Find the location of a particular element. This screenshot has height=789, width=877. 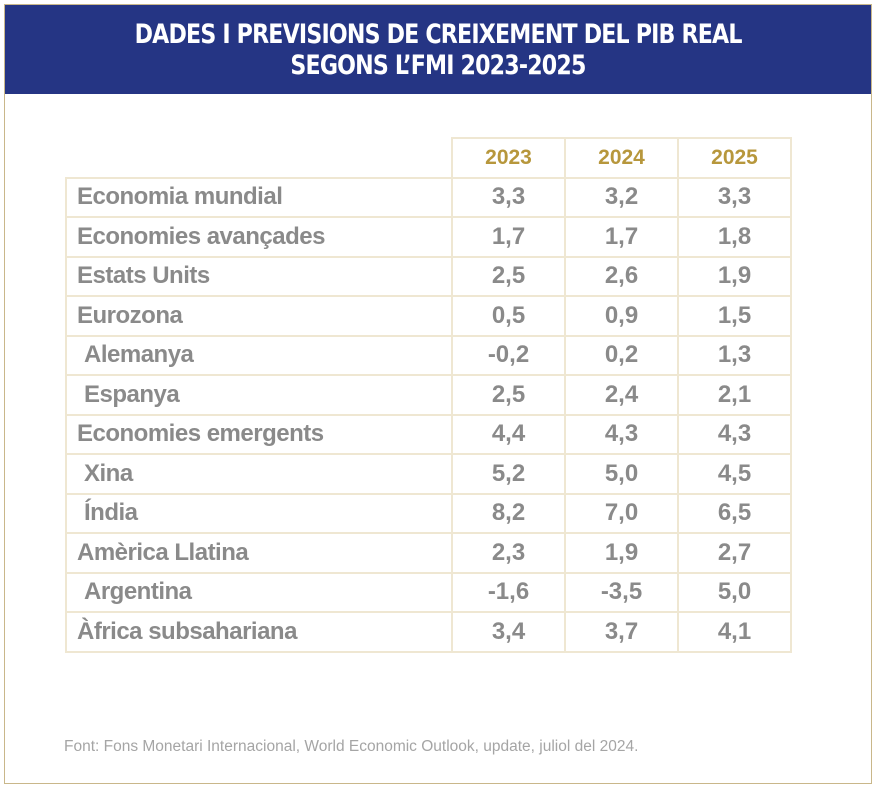

row-label: Argentina is located at coordinates (259, 592).